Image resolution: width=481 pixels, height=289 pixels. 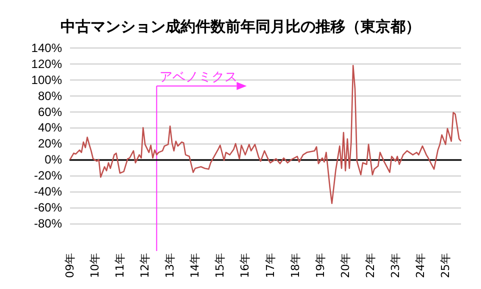 What do you see at coordinates (119, 265) in the screenshot?
I see `x-tick-label: 11年` at bounding box center [119, 265].